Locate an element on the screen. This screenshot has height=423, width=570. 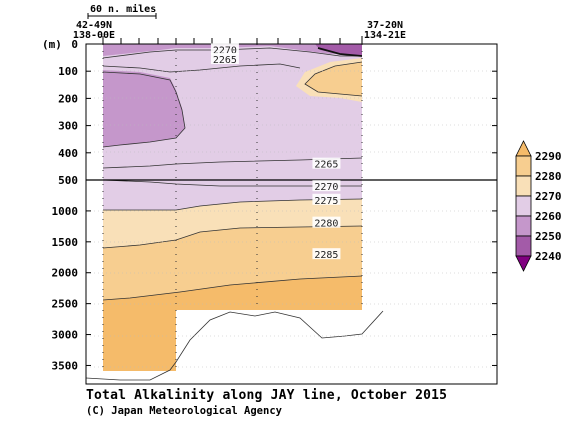
scale-bar: 60 n. miles is located at coordinates (122, 11).